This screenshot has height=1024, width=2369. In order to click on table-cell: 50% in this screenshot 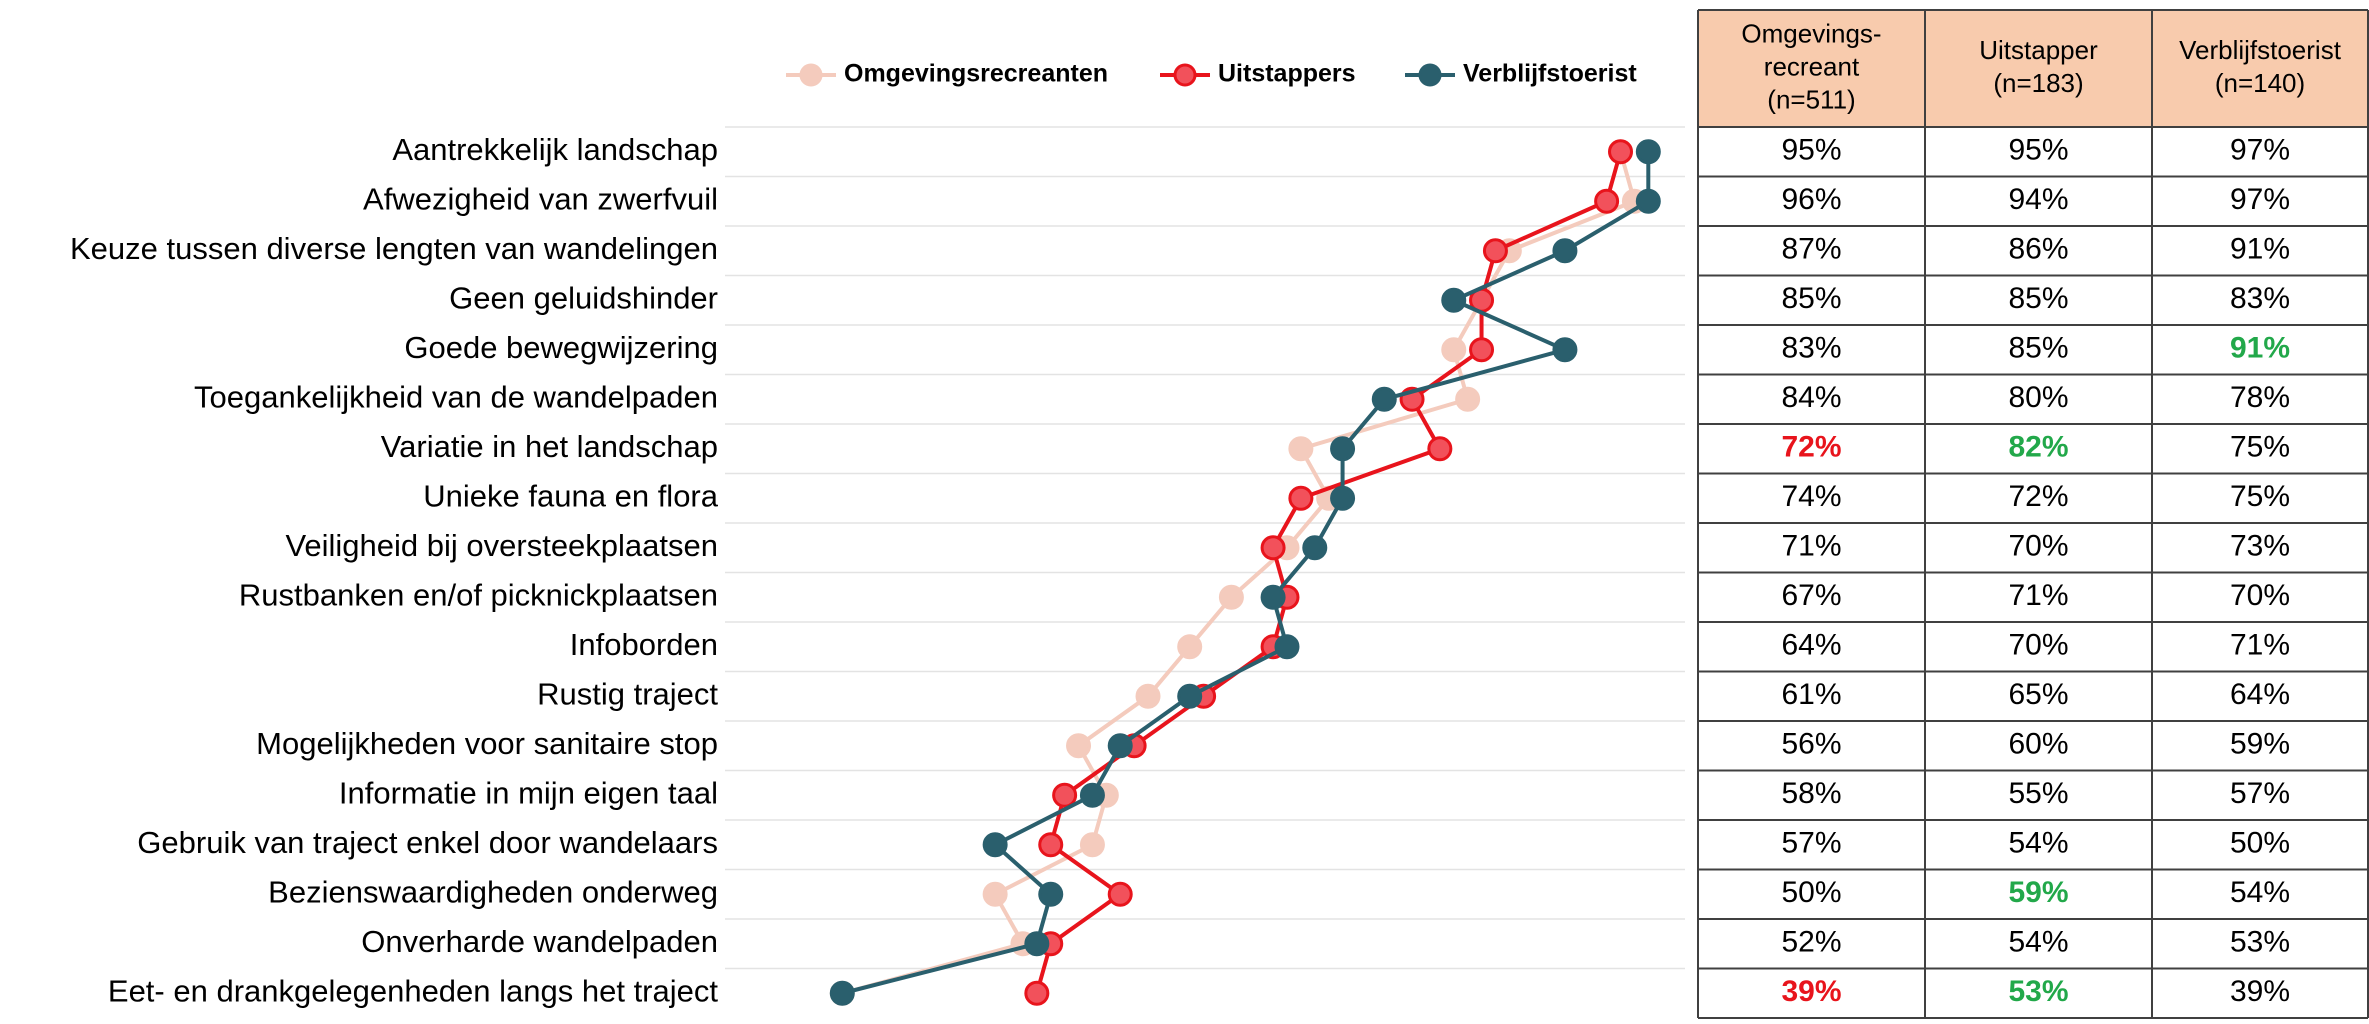, I will do `click(2260, 843)`.